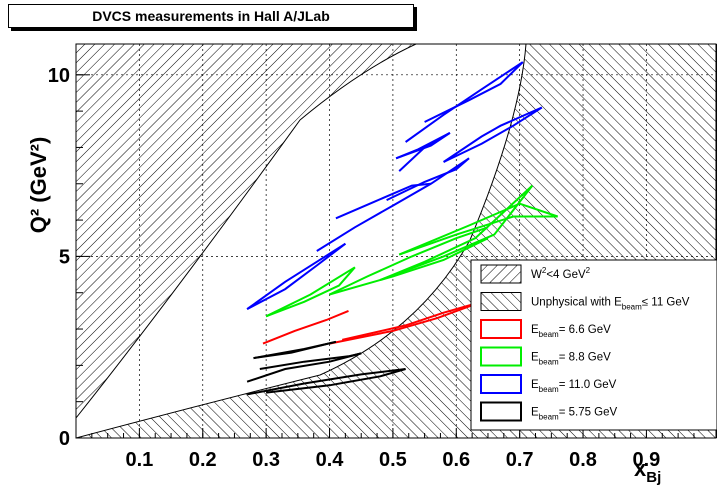  I want to click on x-axis-label-sub: Bj, so click(653, 477).